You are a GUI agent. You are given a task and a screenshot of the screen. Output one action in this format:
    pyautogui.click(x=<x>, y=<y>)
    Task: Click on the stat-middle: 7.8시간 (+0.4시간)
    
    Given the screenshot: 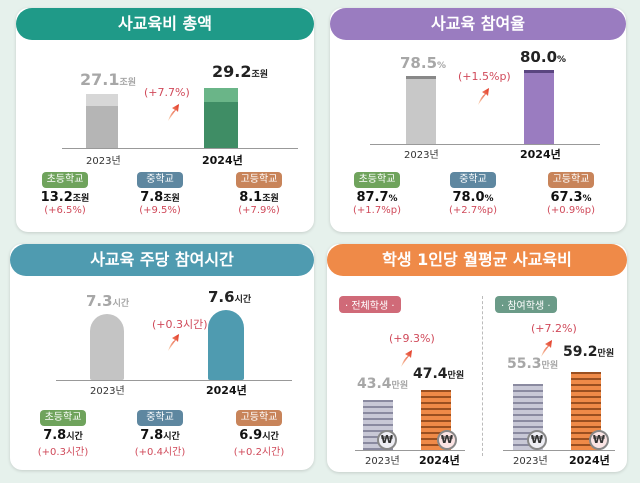 What is the action you would take?
    pyautogui.click(x=160, y=443)
    